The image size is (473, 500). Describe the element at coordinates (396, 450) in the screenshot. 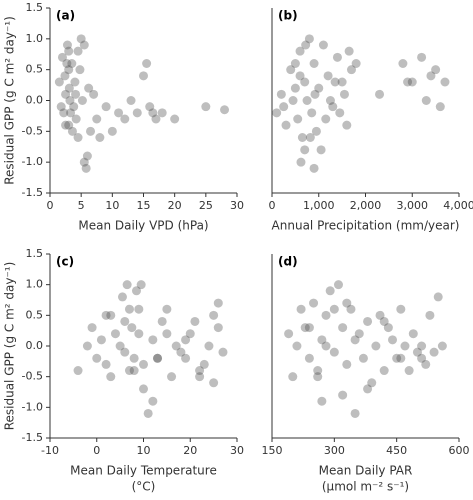

I see `x-tick-label: 450` at that location.